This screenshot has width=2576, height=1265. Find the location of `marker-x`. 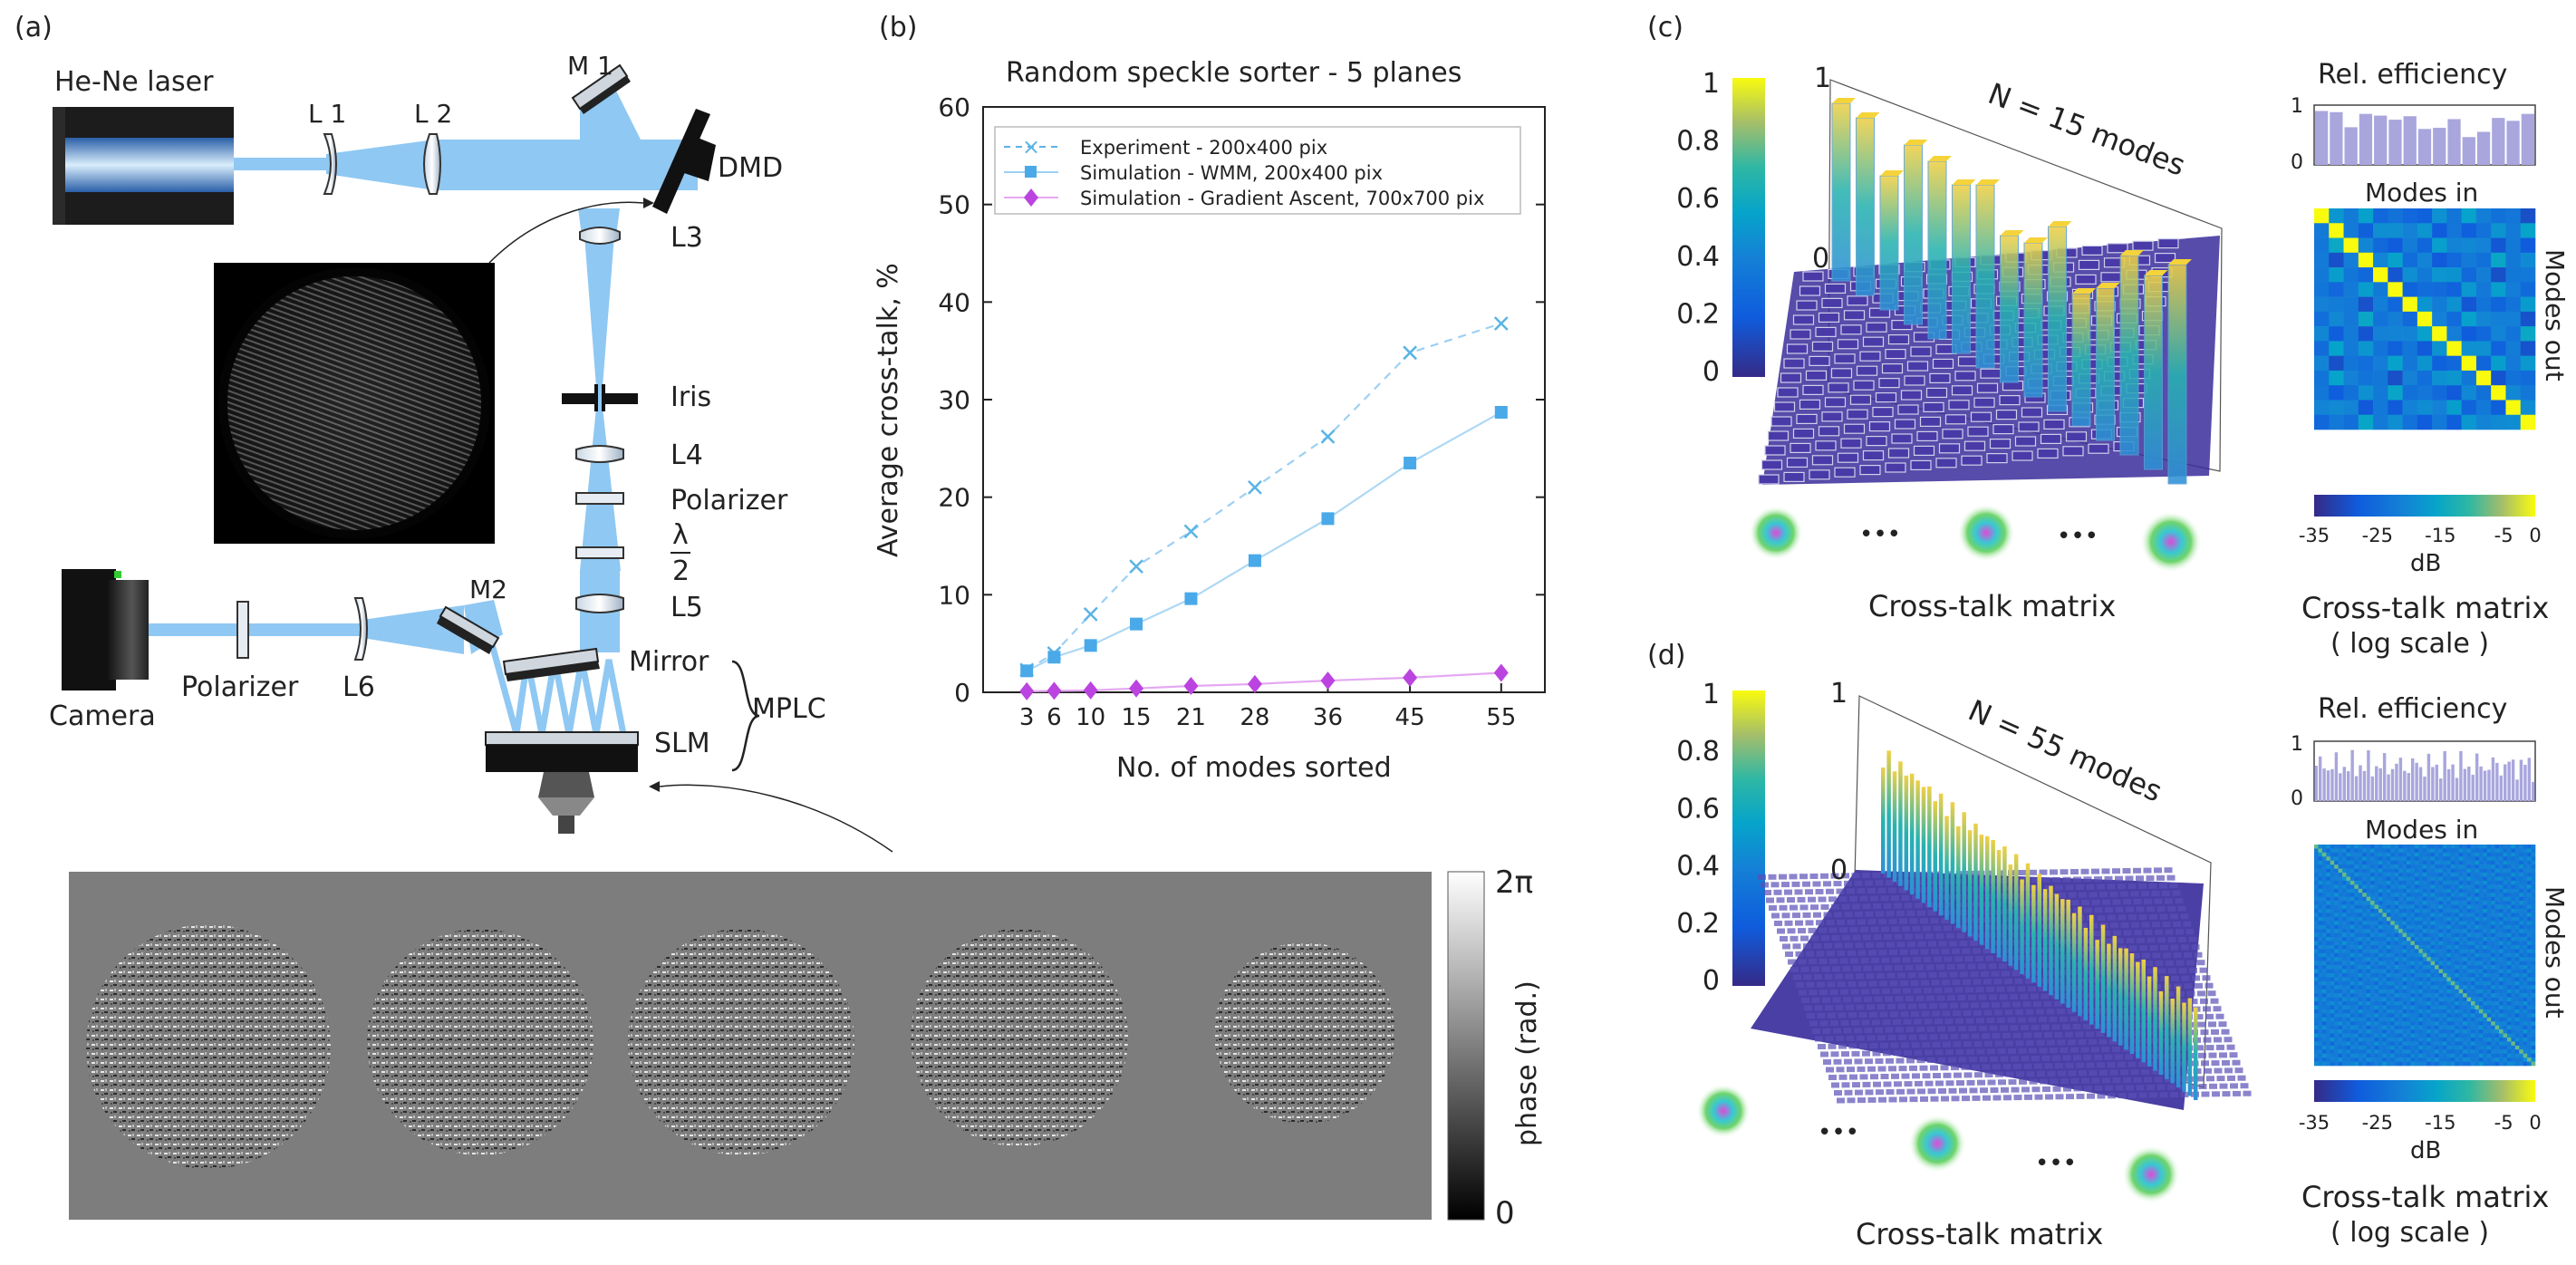

marker-x is located at coordinates (1136, 566).